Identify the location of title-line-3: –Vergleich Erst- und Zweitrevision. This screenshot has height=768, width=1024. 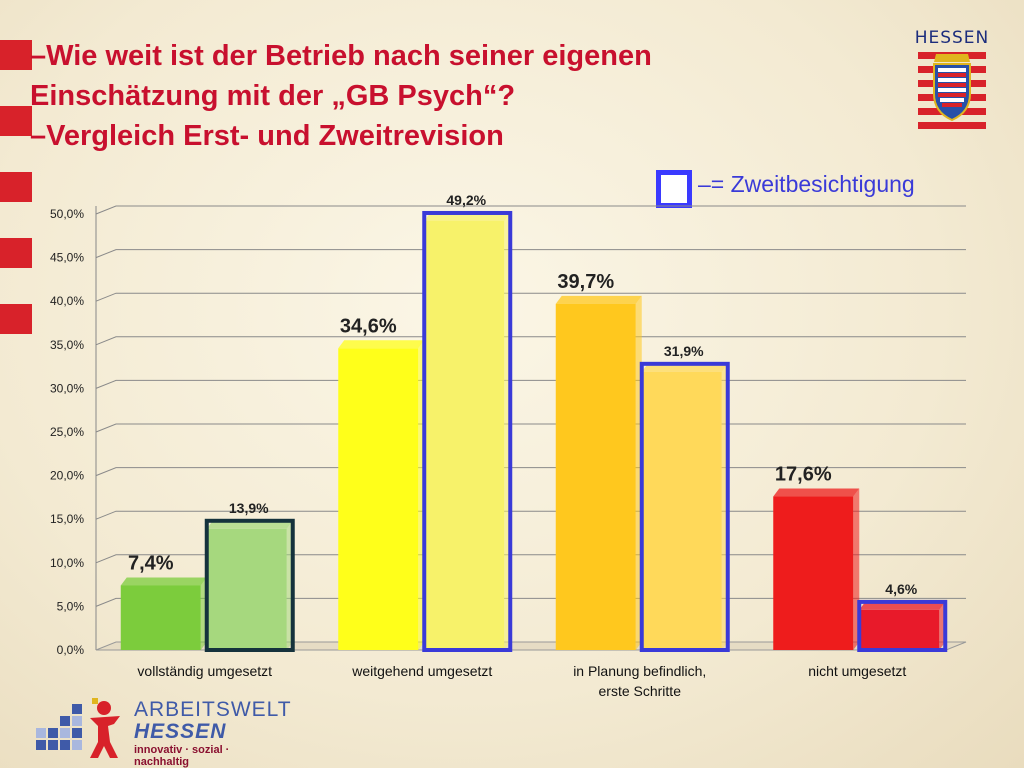
(267, 136).